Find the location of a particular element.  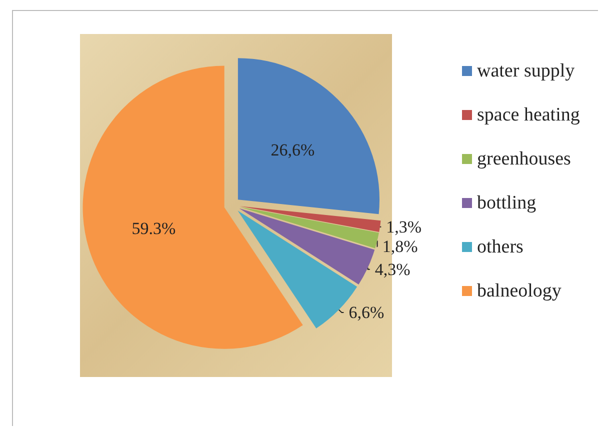

legend-label: greenhouses is located at coordinates (524, 159).